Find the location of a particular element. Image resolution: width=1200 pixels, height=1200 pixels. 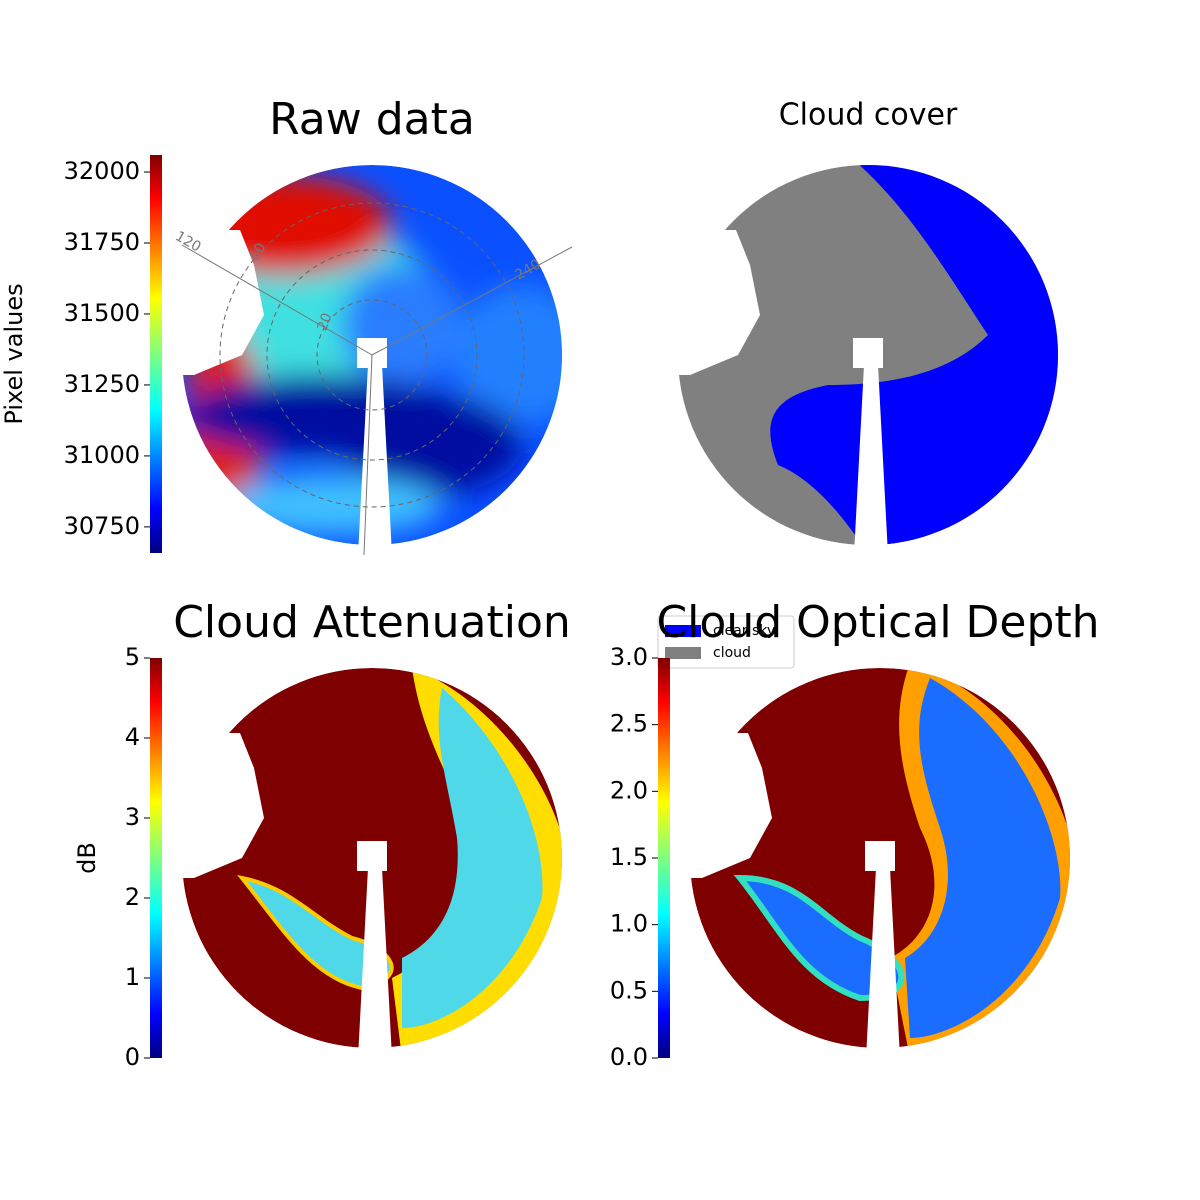

colorbar-tick-label: 31750 is located at coordinates (102, 242).